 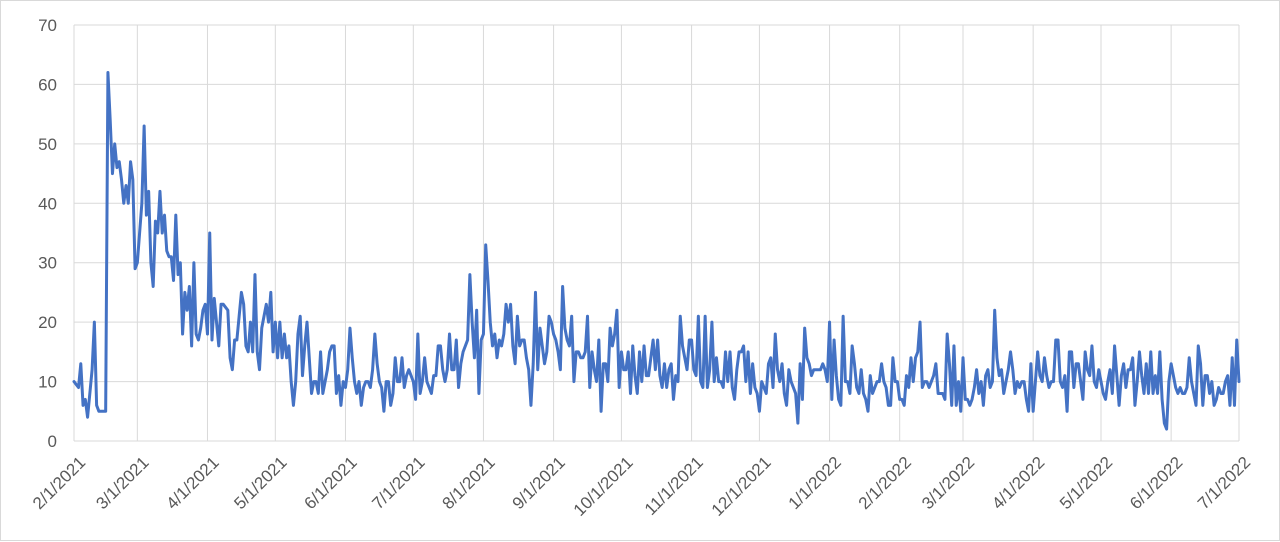 I want to click on x-tick-label: 5/1/2021, so click(x=260, y=483).